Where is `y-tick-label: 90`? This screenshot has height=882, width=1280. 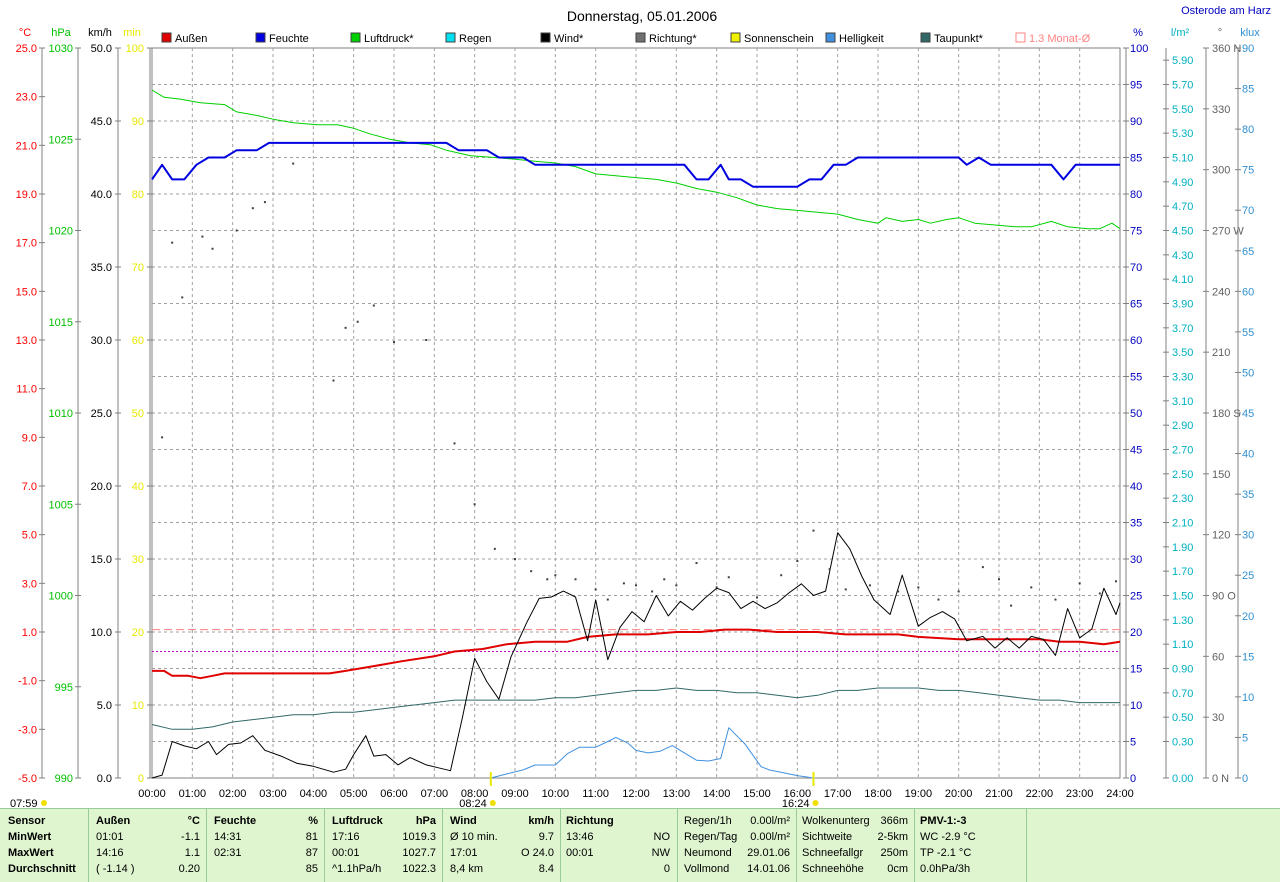
y-tick-label: 90 is located at coordinates (1136, 122).